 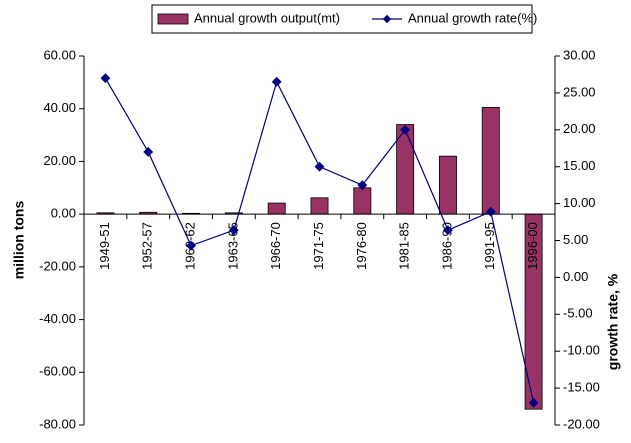 What do you see at coordinates (267, 17) in the screenshot?
I see `legend-label: Annual growth output(mt)` at bounding box center [267, 17].